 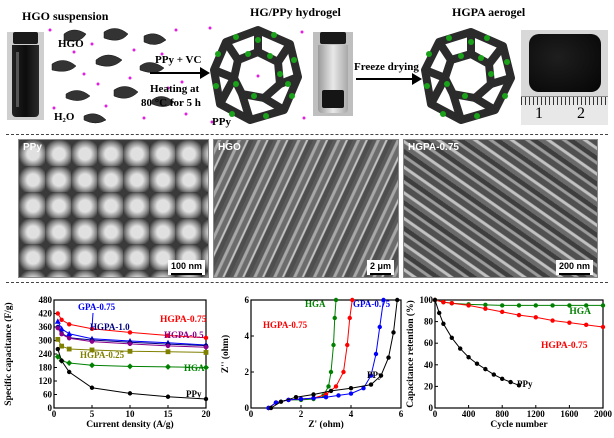 What do you see at coordinates (401, 414) in the screenshot?
I see `x-tick-label: 6` at bounding box center [401, 414].